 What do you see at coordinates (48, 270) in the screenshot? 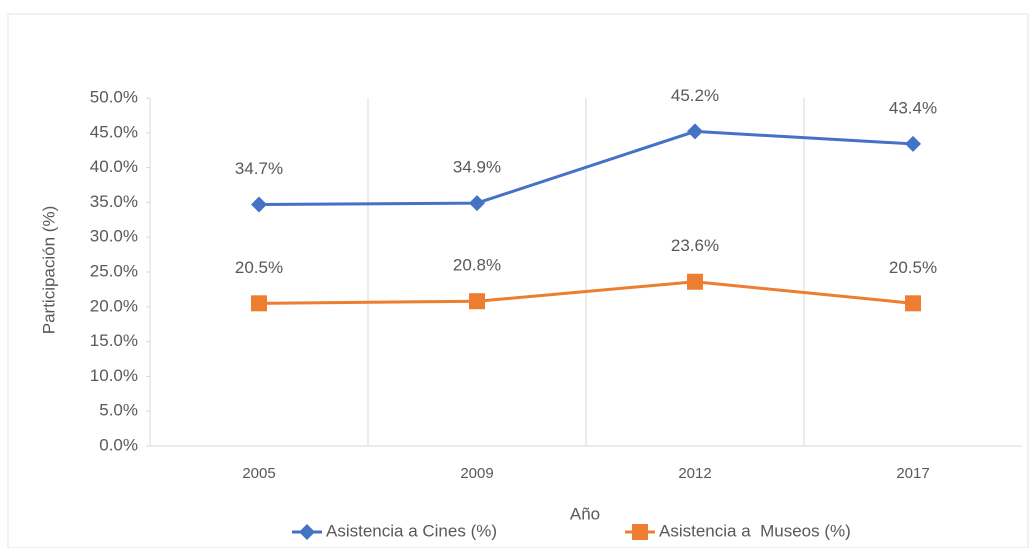
I see `y-axis-label: Participación (%)` at bounding box center [48, 270].